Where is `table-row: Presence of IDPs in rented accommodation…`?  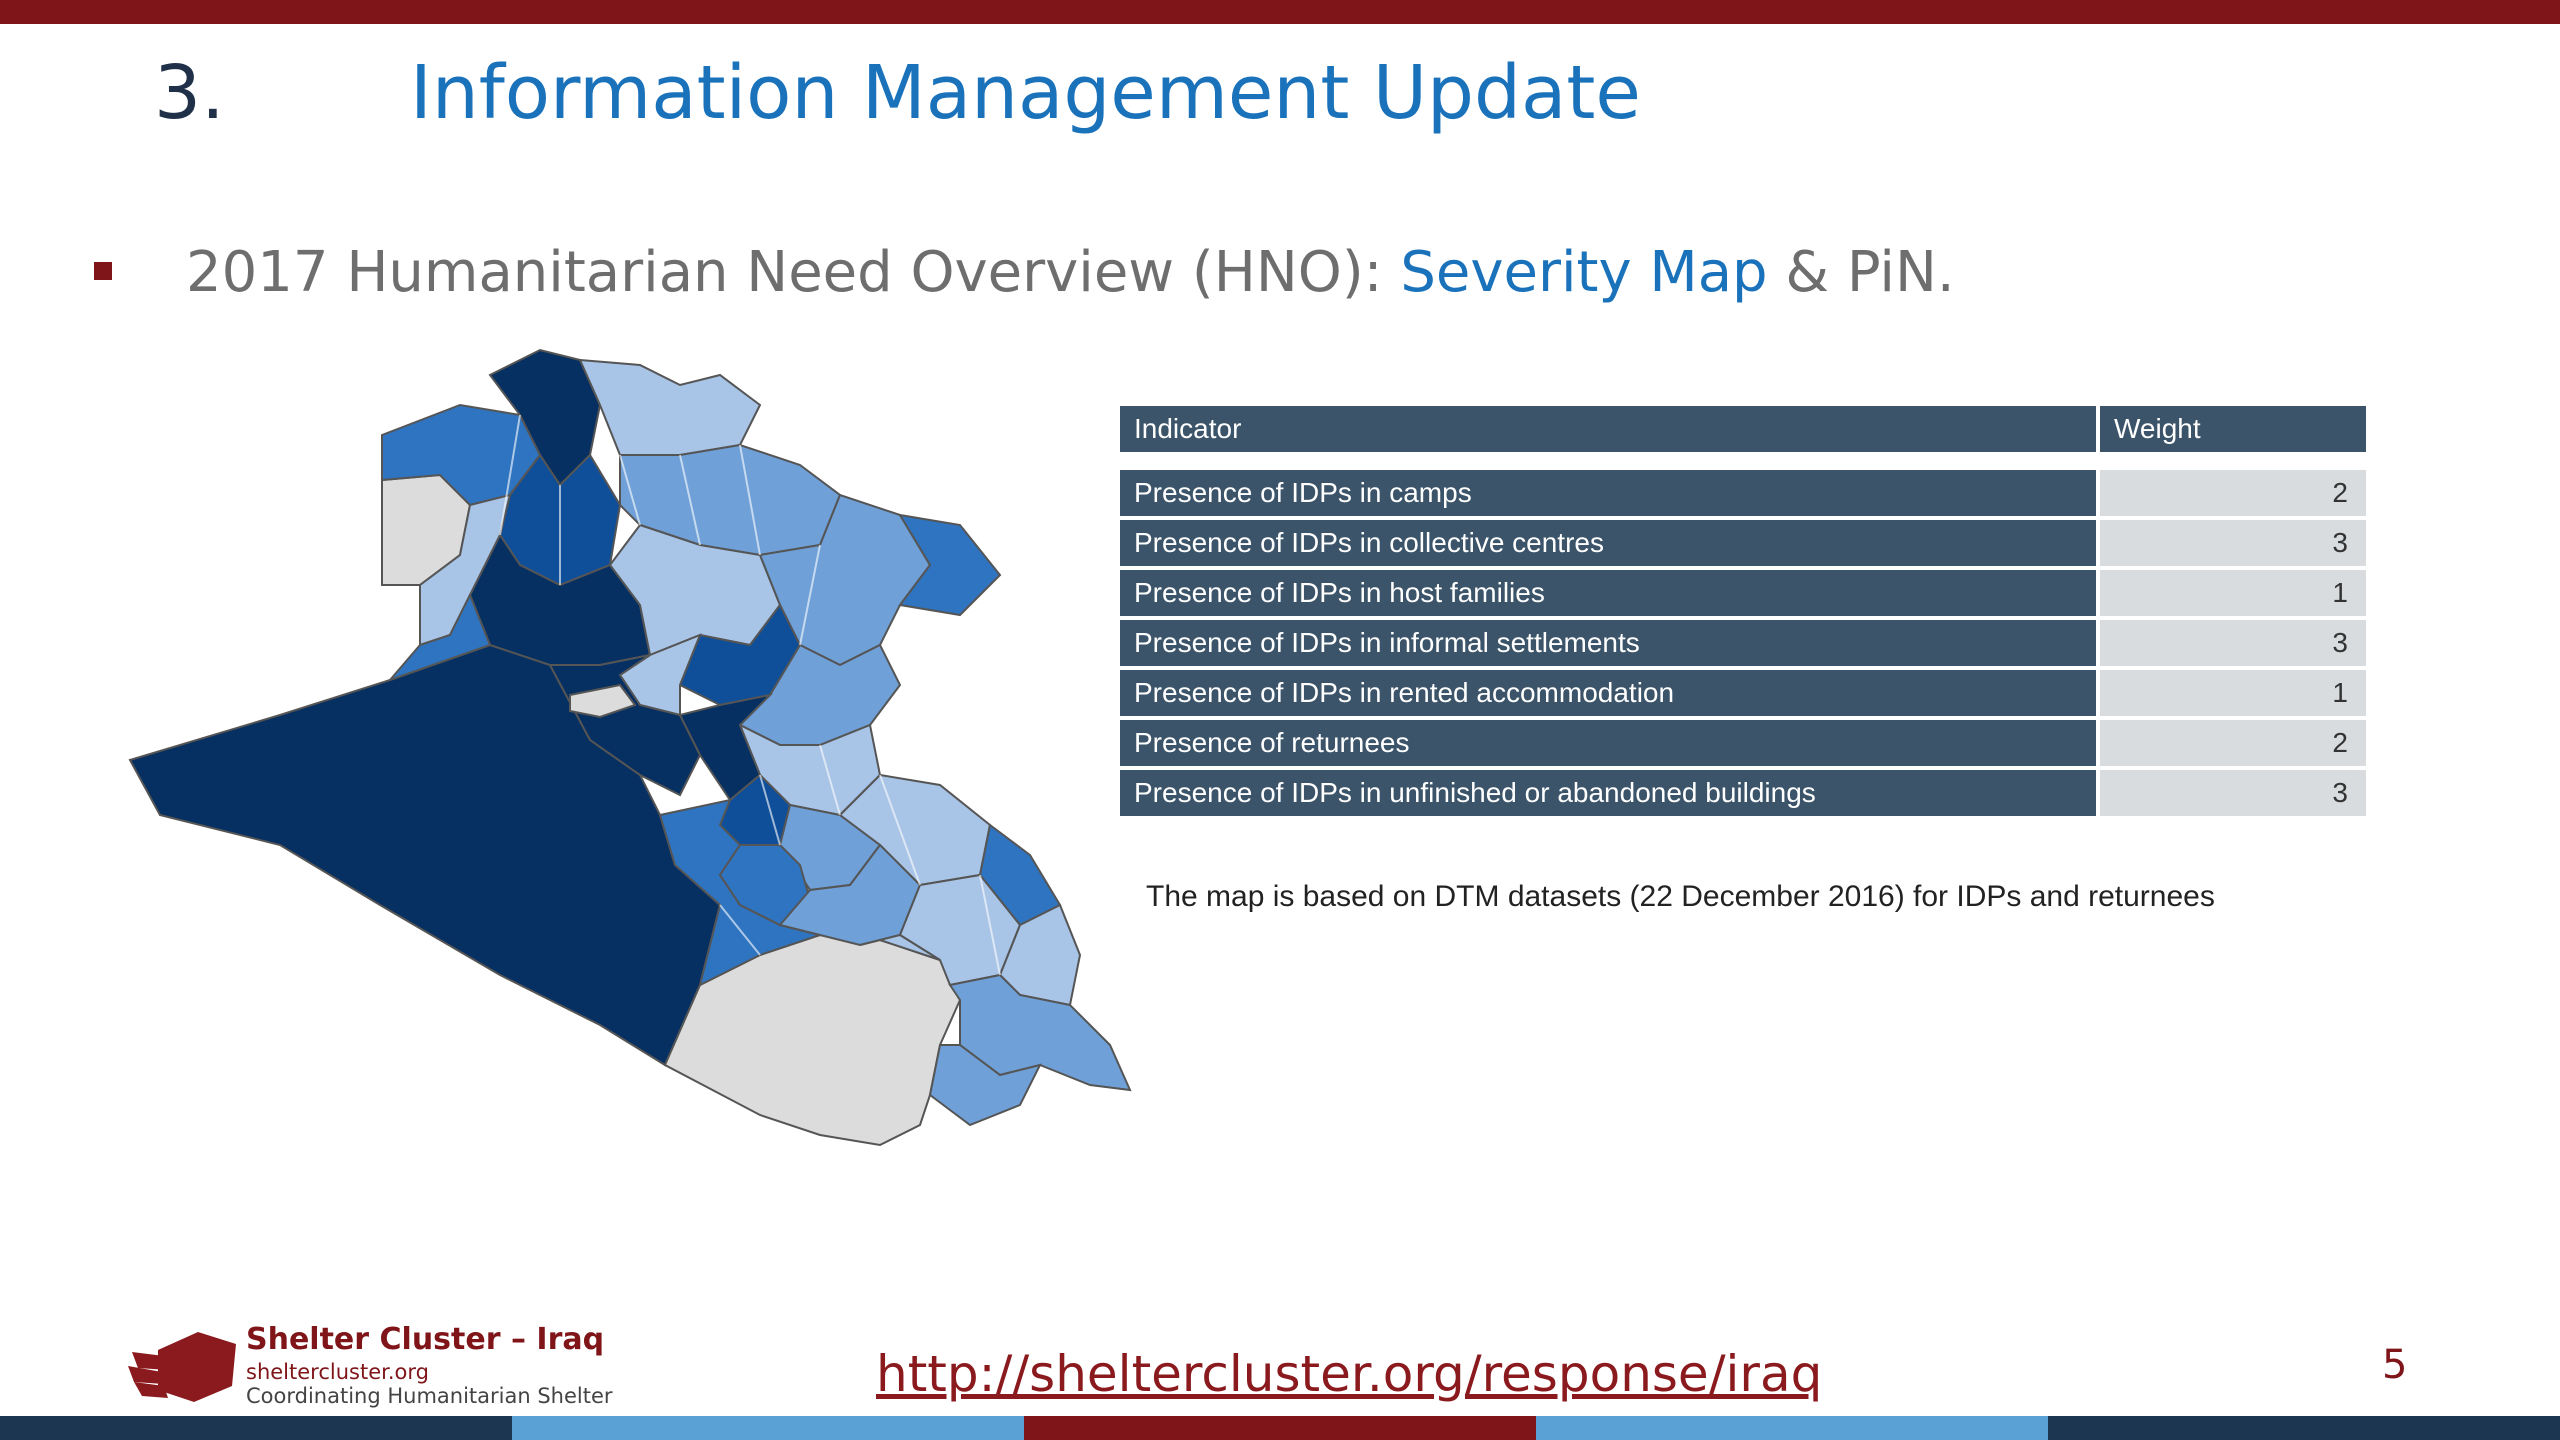
table-row: Presence of IDPs in rented accommodation… is located at coordinates (1743, 693).